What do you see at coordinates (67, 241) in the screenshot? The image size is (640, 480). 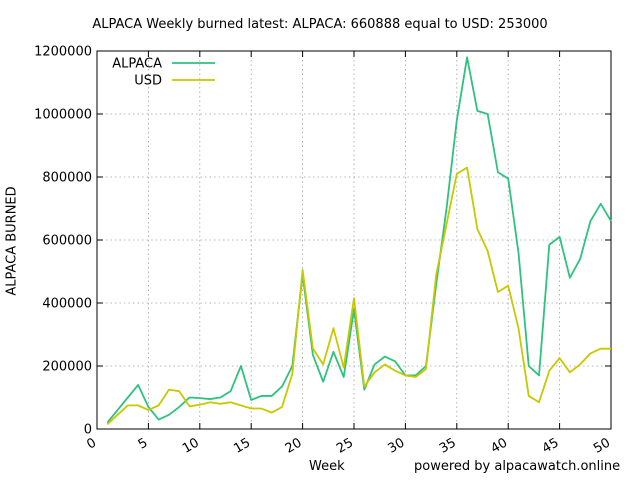 I see `y-tick-label: 600000` at bounding box center [67, 241].